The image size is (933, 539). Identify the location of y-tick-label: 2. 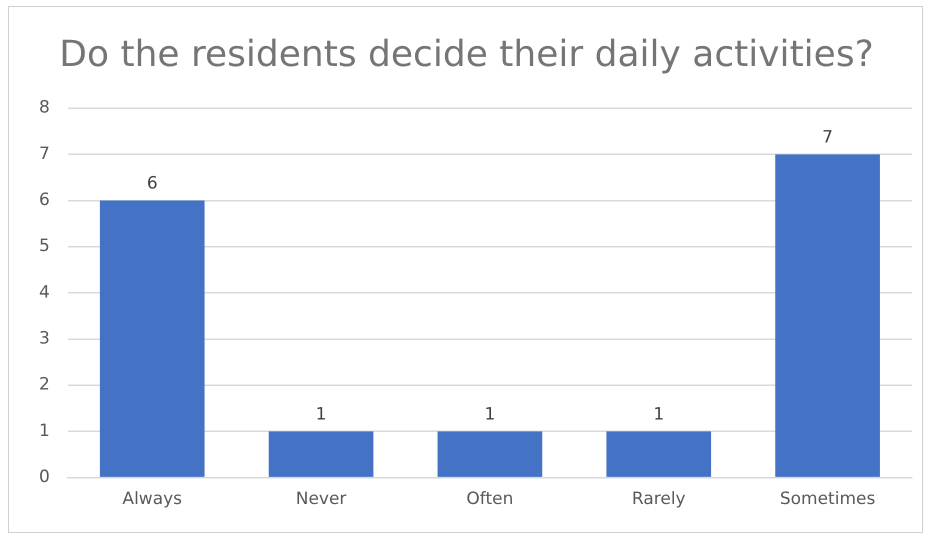
(44, 384).